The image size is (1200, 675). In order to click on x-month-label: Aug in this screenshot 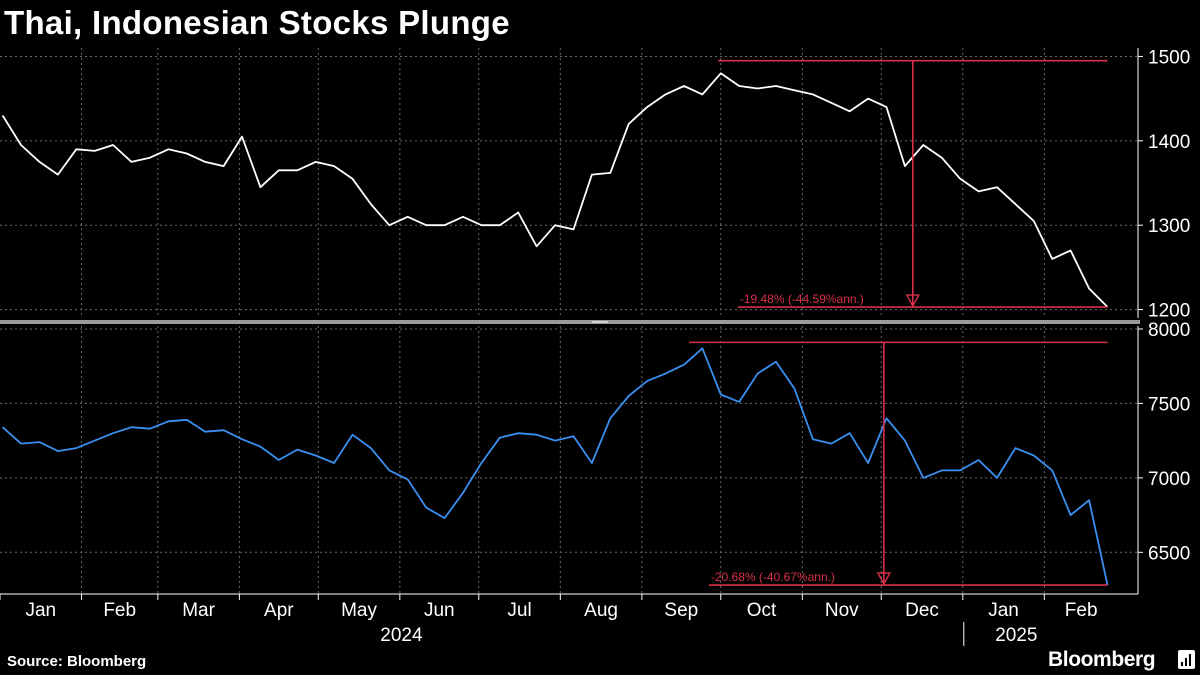, I will do `click(601, 610)`.